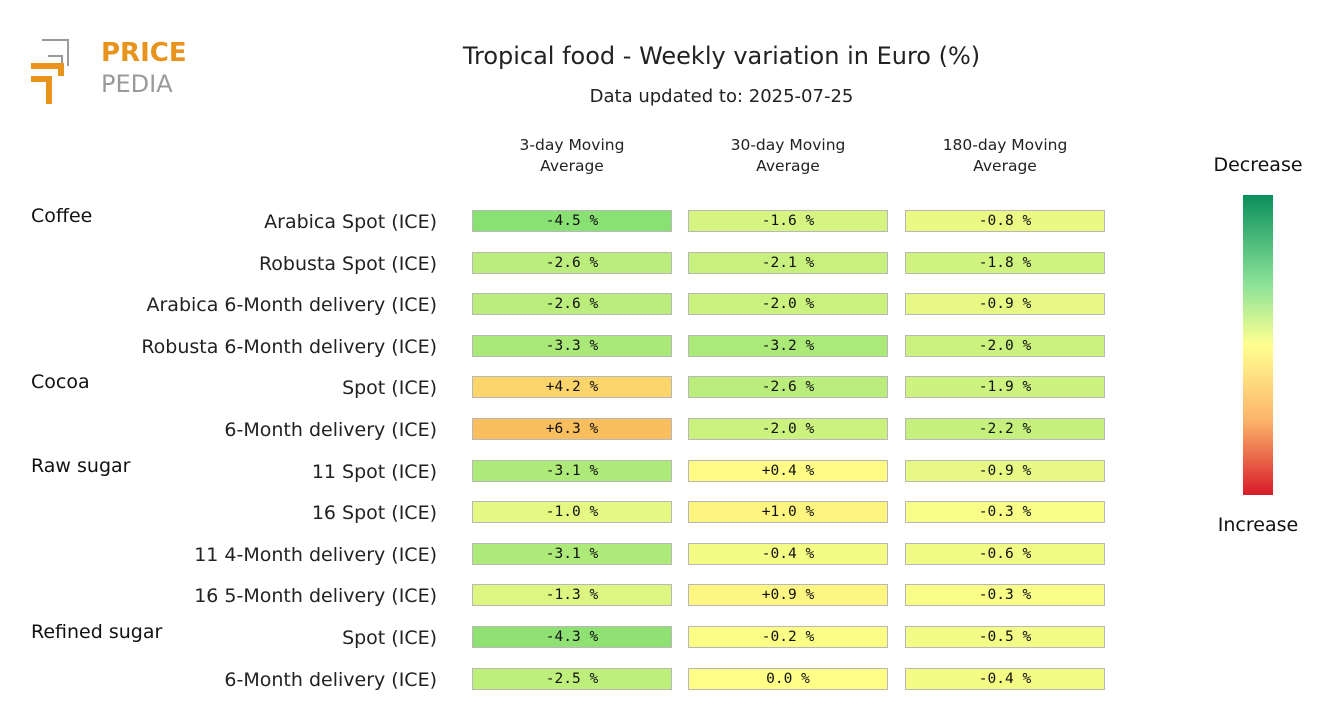 Image resolution: width=1320 pixels, height=720 pixels. Describe the element at coordinates (572, 387) in the screenshot. I see `heatmap-cell: +4.2 %` at that location.